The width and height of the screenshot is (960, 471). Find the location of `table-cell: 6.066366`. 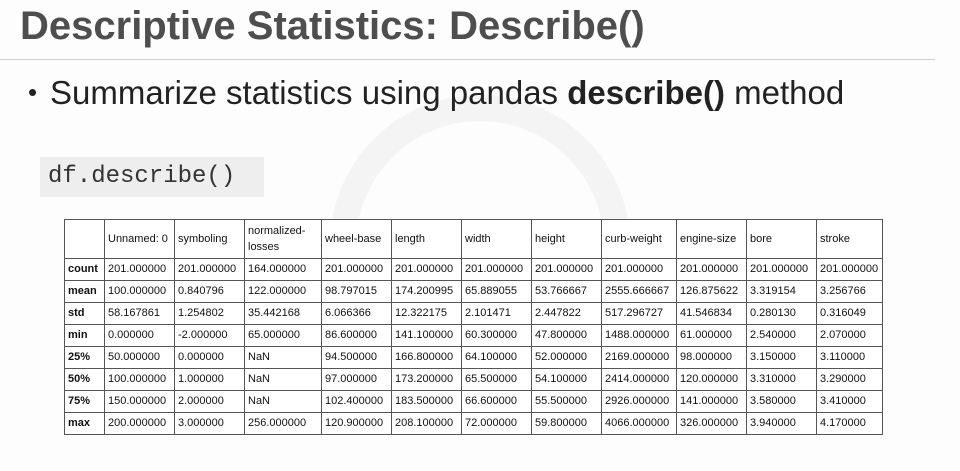

table-cell: 6.066366 is located at coordinates (356, 313).